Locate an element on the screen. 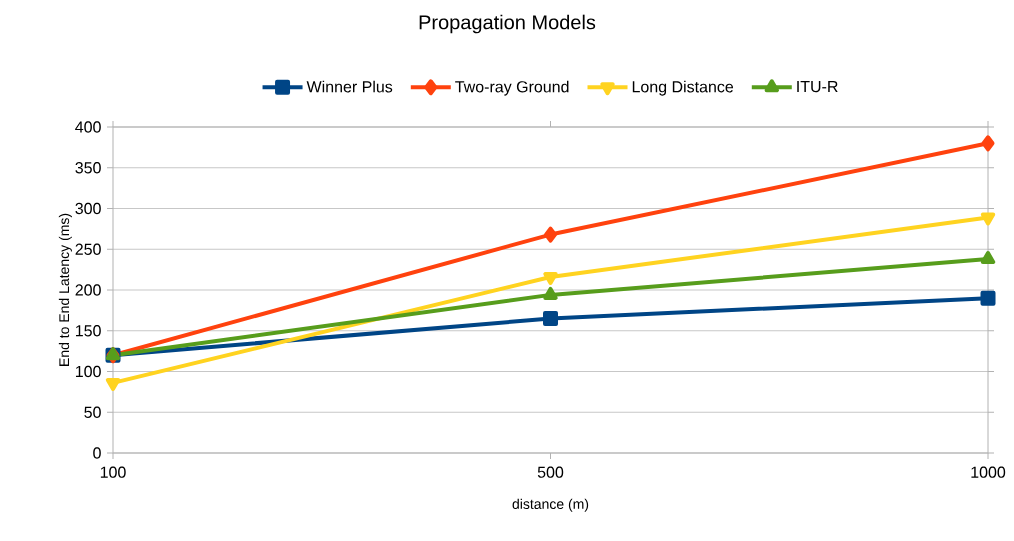  legend-label: Two-ray Ground is located at coordinates (512, 88).